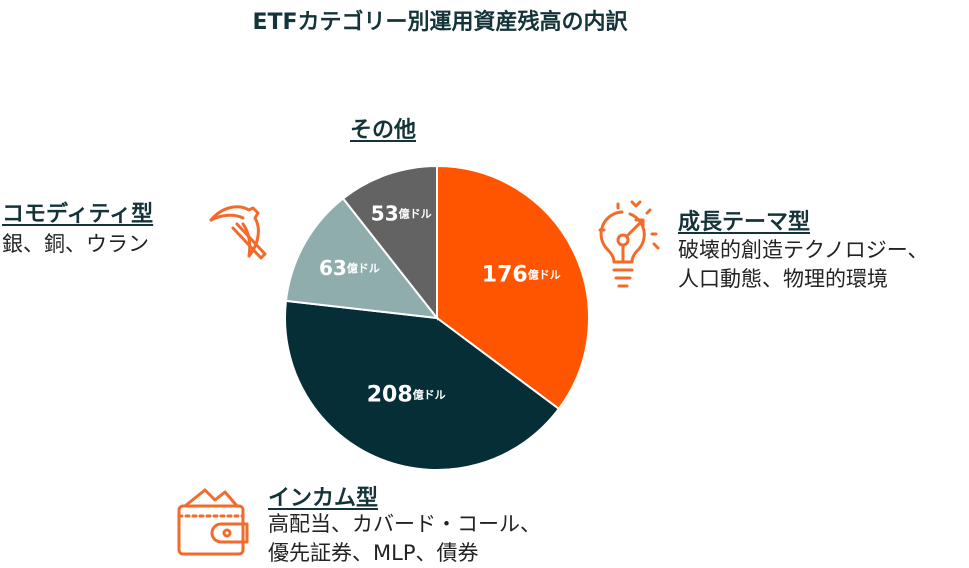 The image size is (969, 568). I want to click on pie-data-labels: 176億ドル 208億ドル 63億ドル 53億ドル, so click(440, 304).